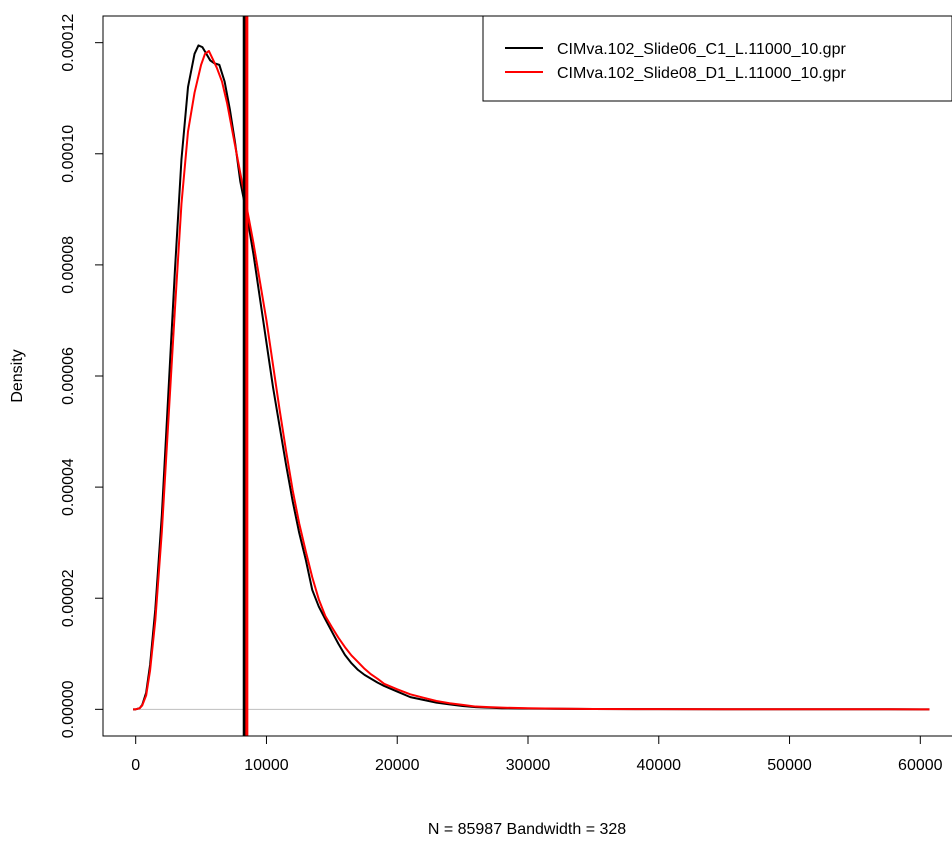 This screenshot has height=854, width=952. I want to click on x-tick-label: 10000, so click(266, 765).